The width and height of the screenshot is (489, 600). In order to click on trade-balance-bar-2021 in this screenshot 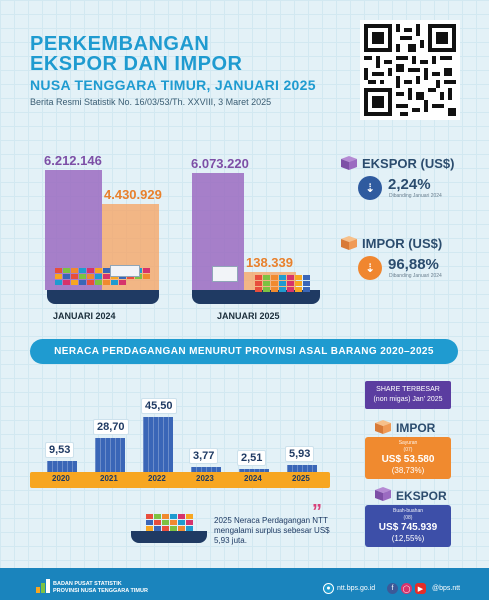, I will do `click(110, 454)`.